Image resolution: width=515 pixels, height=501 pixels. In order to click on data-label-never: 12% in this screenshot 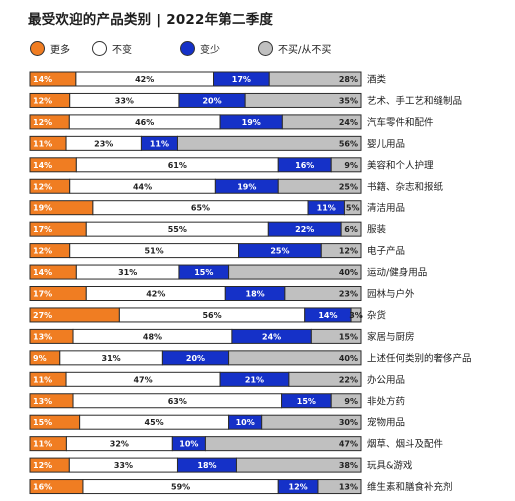, I will do `click(348, 251)`.